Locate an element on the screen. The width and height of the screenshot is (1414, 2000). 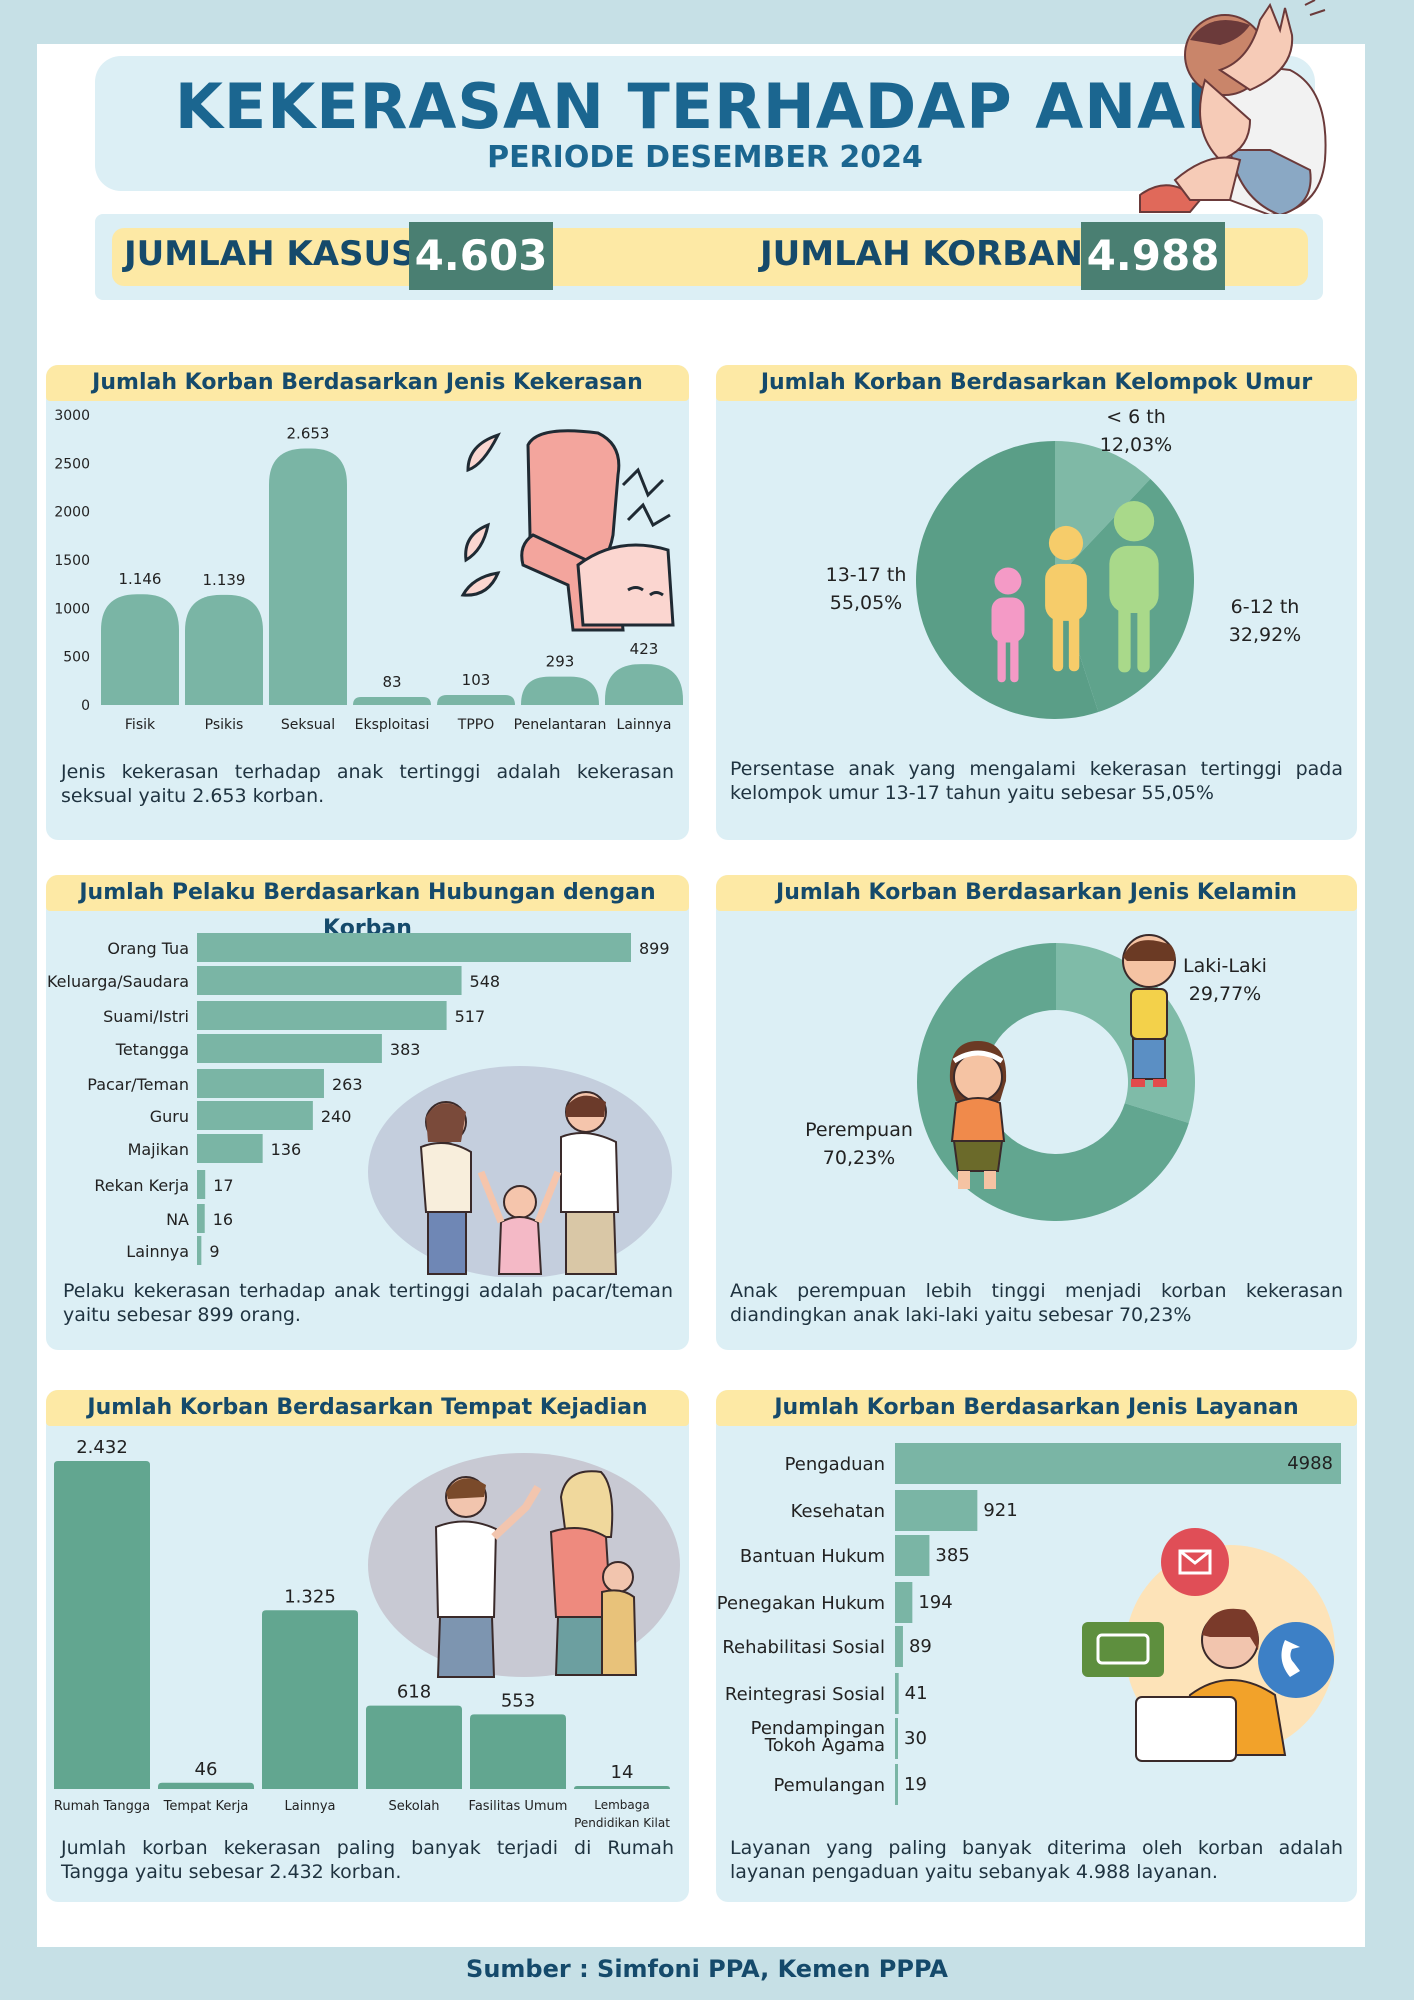
data-label: 1.139 is located at coordinates (224, 580).